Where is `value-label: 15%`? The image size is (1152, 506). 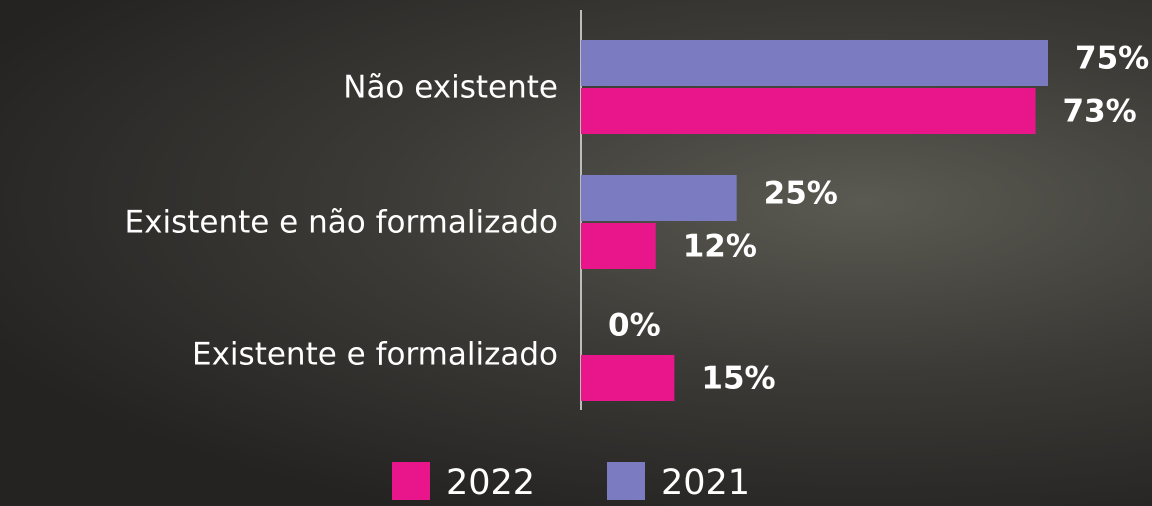
value-label: 15% is located at coordinates (738, 379).